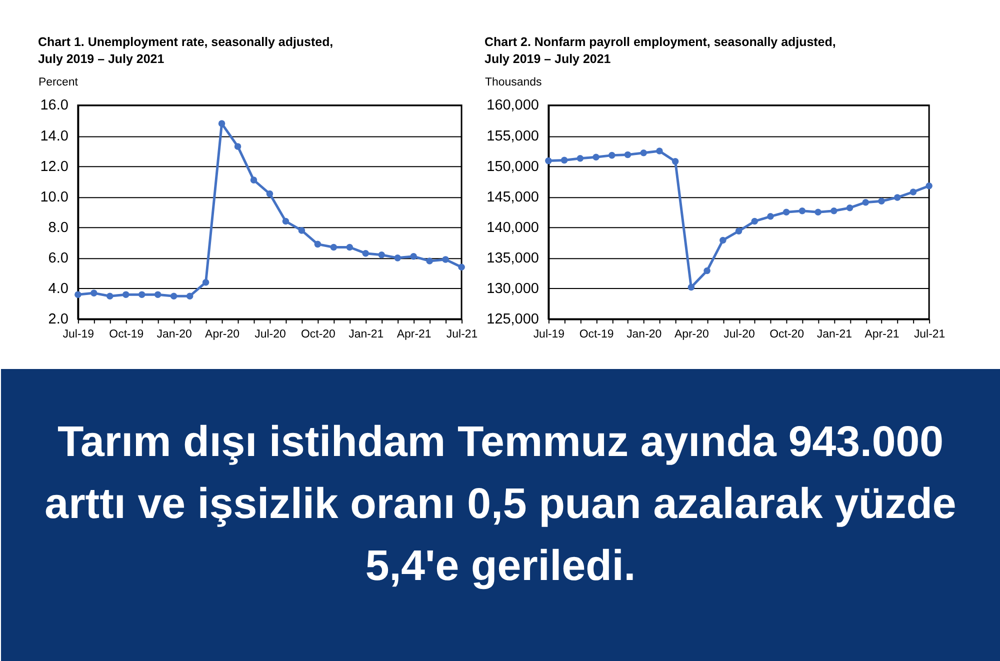 The width and height of the screenshot is (1000, 661). I want to click on y-axis-title: Thousands, so click(513, 82).